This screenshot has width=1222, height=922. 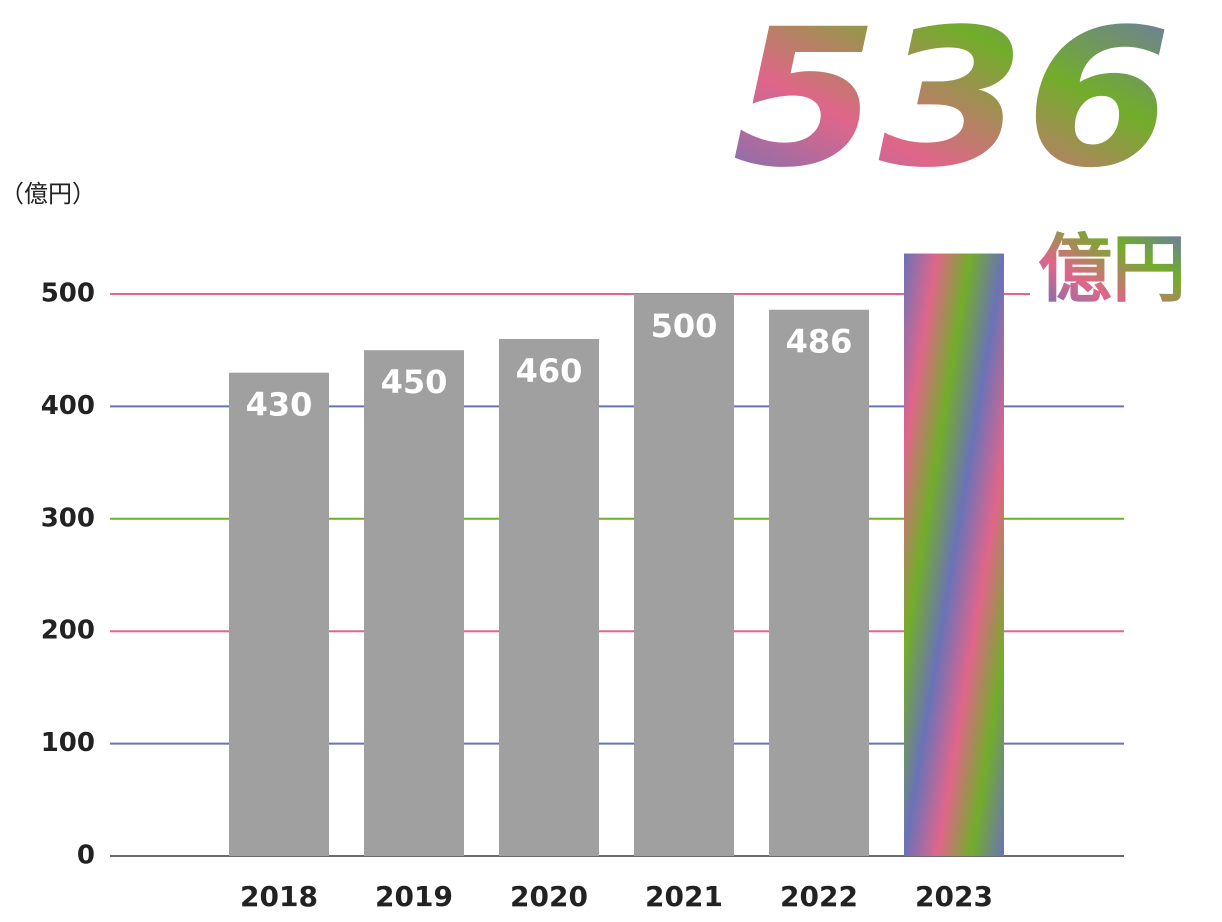 What do you see at coordinates (414, 382) in the screenshot?
I see `value-label: 450` at bounding box center [414, 382].